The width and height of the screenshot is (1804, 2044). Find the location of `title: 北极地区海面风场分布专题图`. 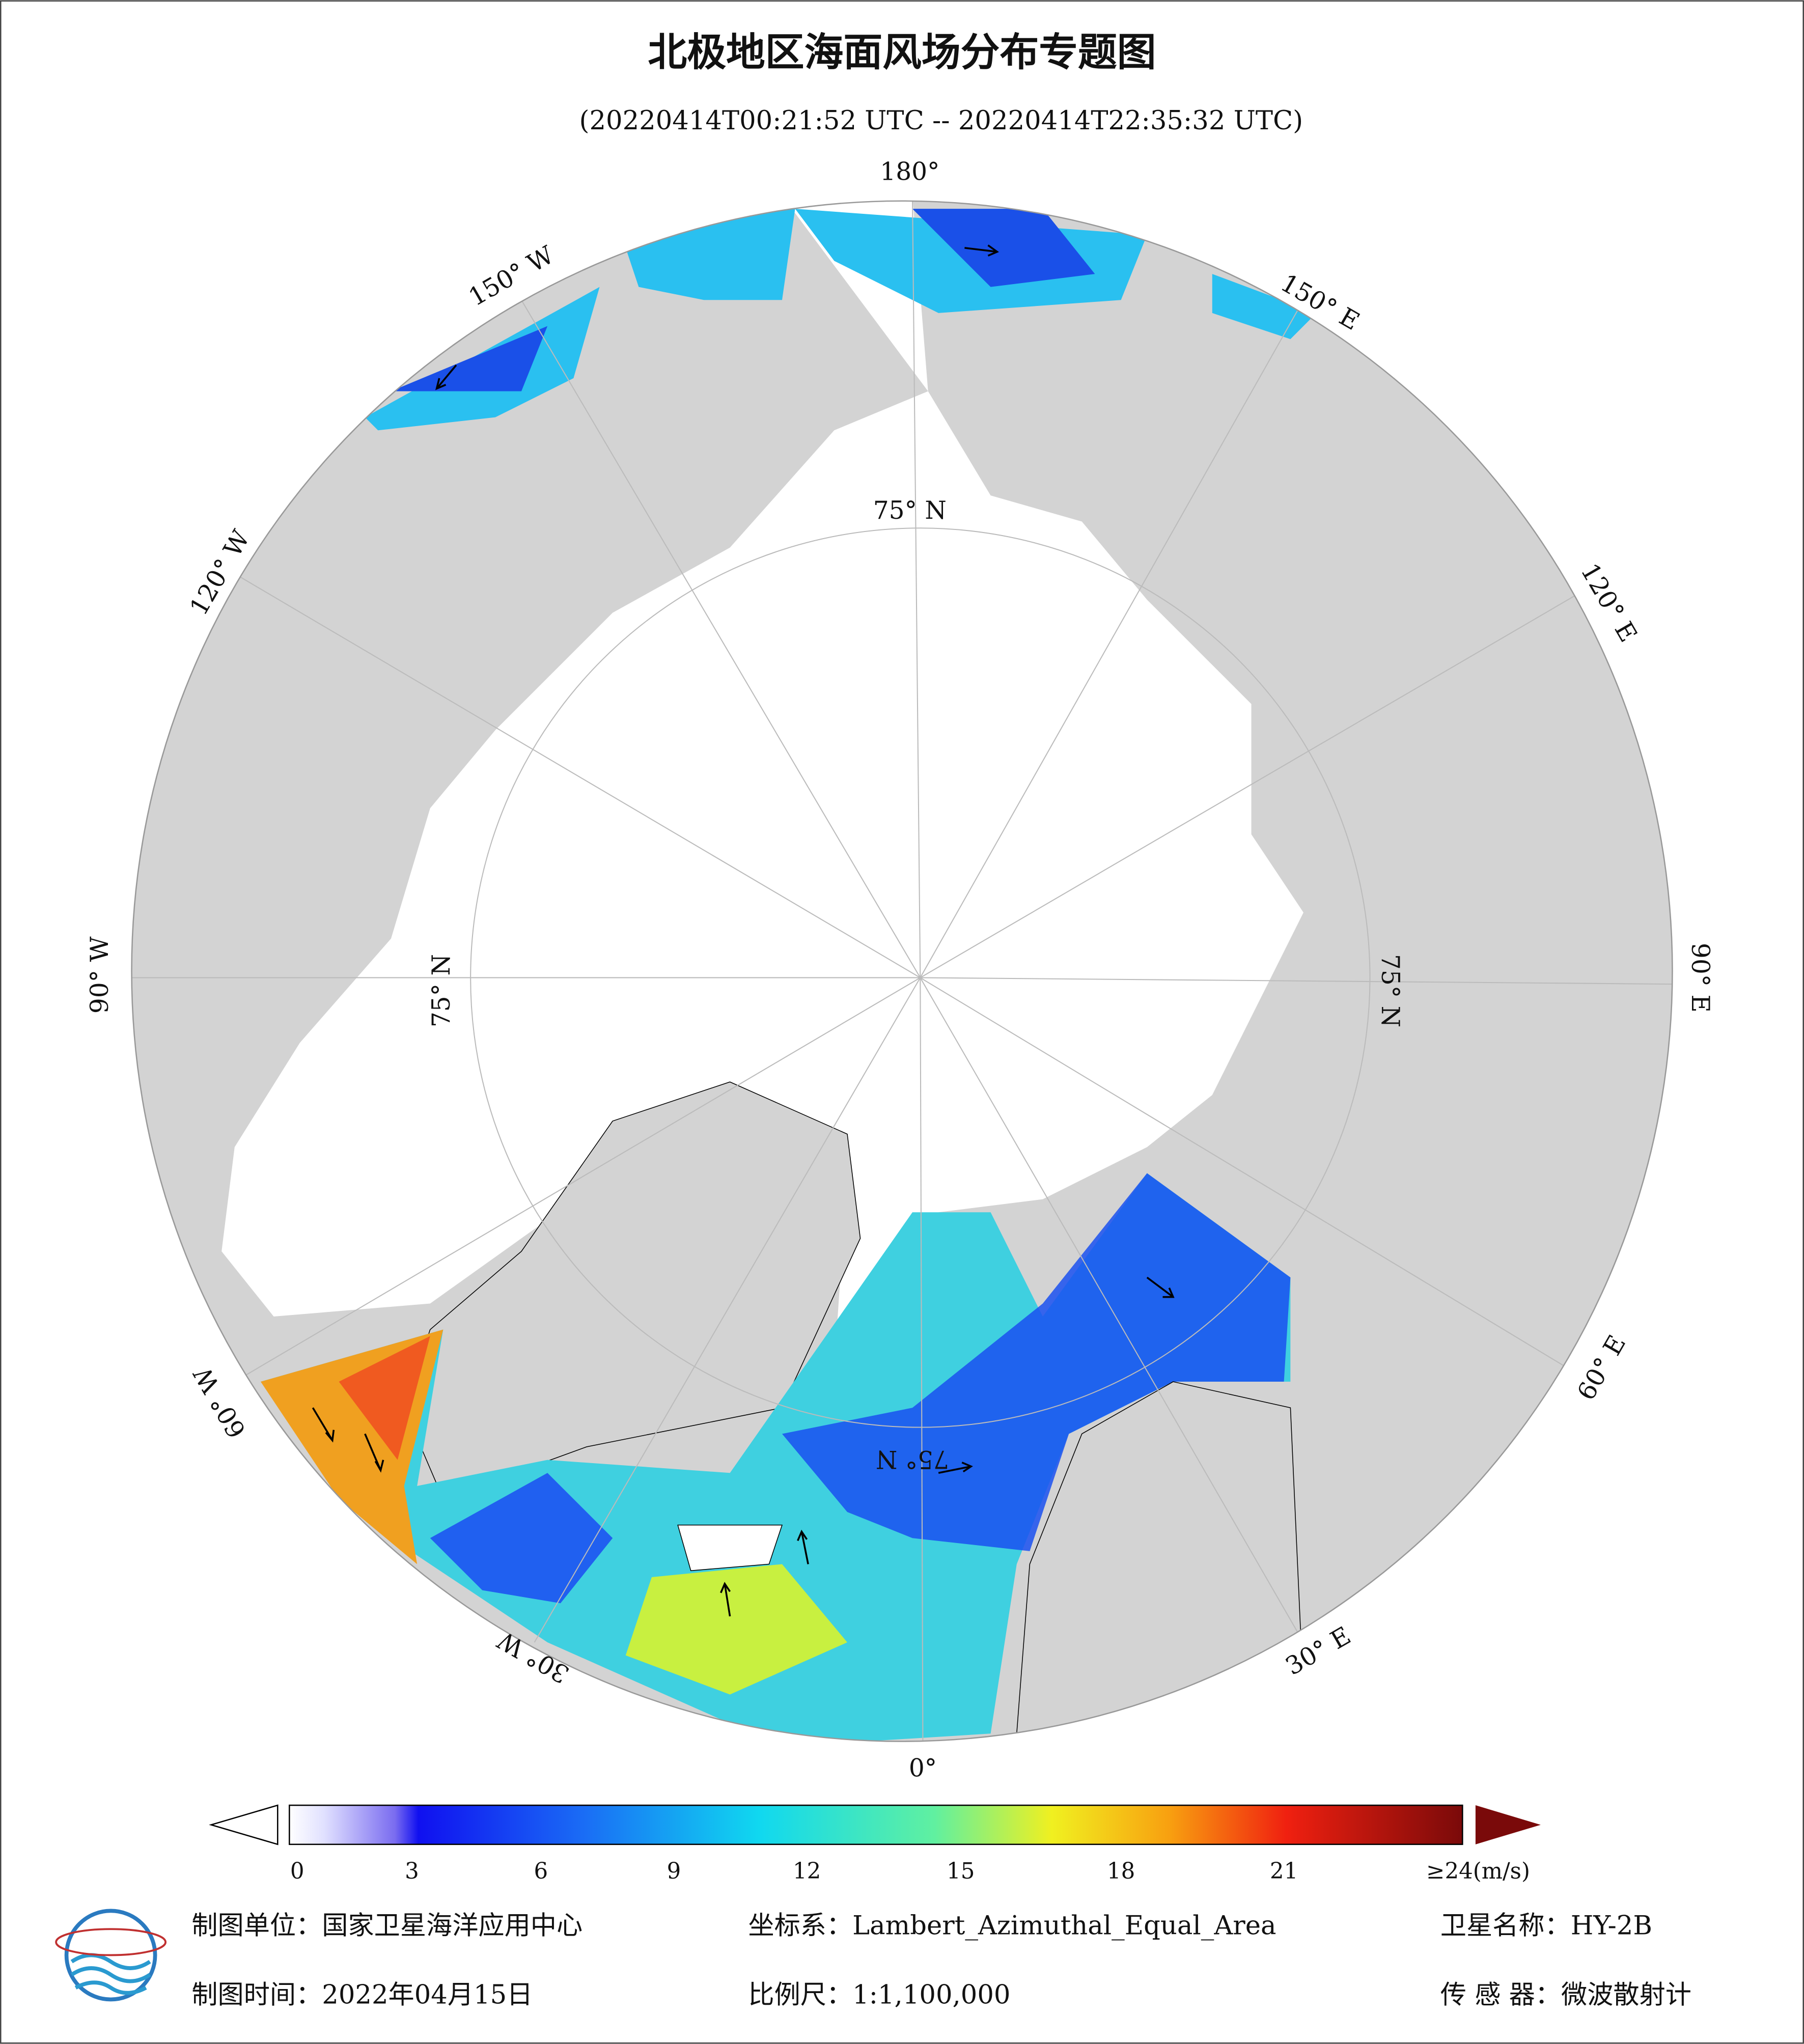

title: 北极地区海面风场分布专题图 is located at coordinates (902, 52).